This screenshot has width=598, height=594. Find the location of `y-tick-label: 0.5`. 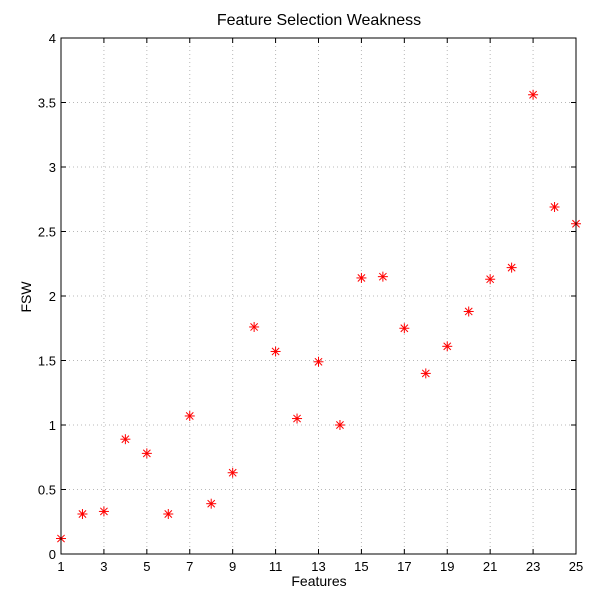

y-tick-label: 0.5 is located at coordinates (47, 490).